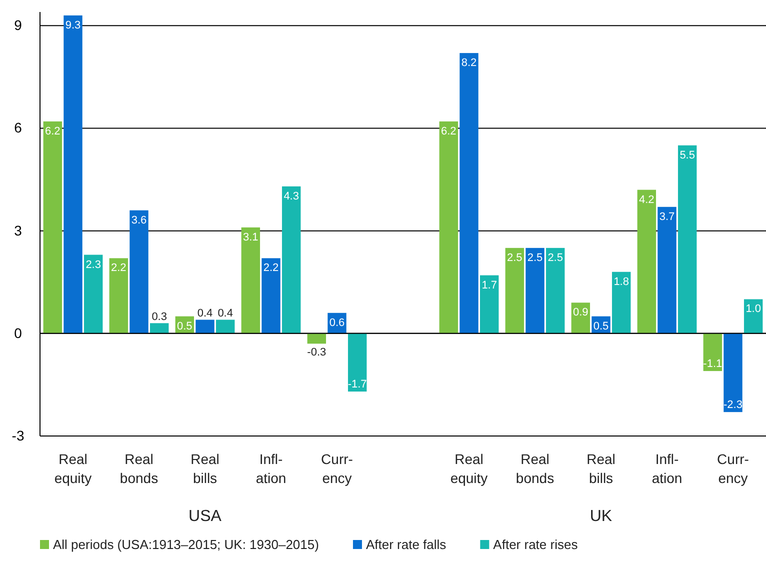  Describe the element at coordinates (733, 405) in the screenshot. I see `data-label: -2.3` at that location.